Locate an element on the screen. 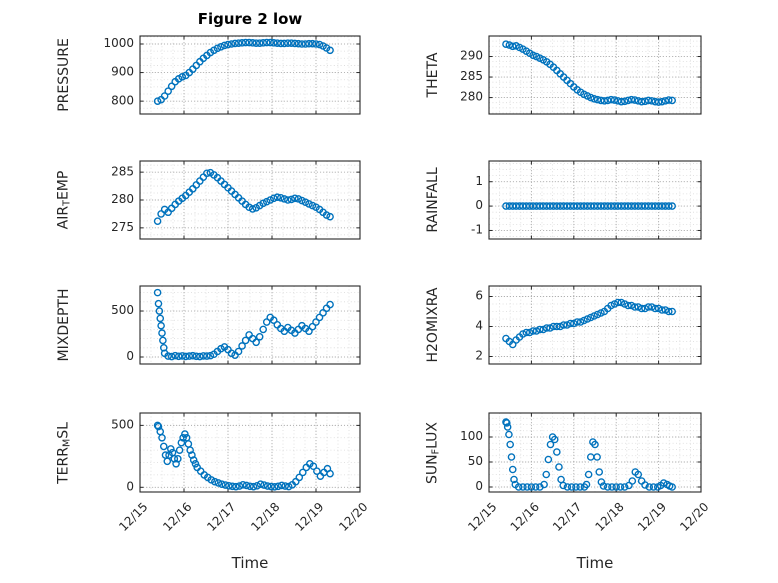  subplot-canvas-terr-msl is located at coordinates (227, 478).